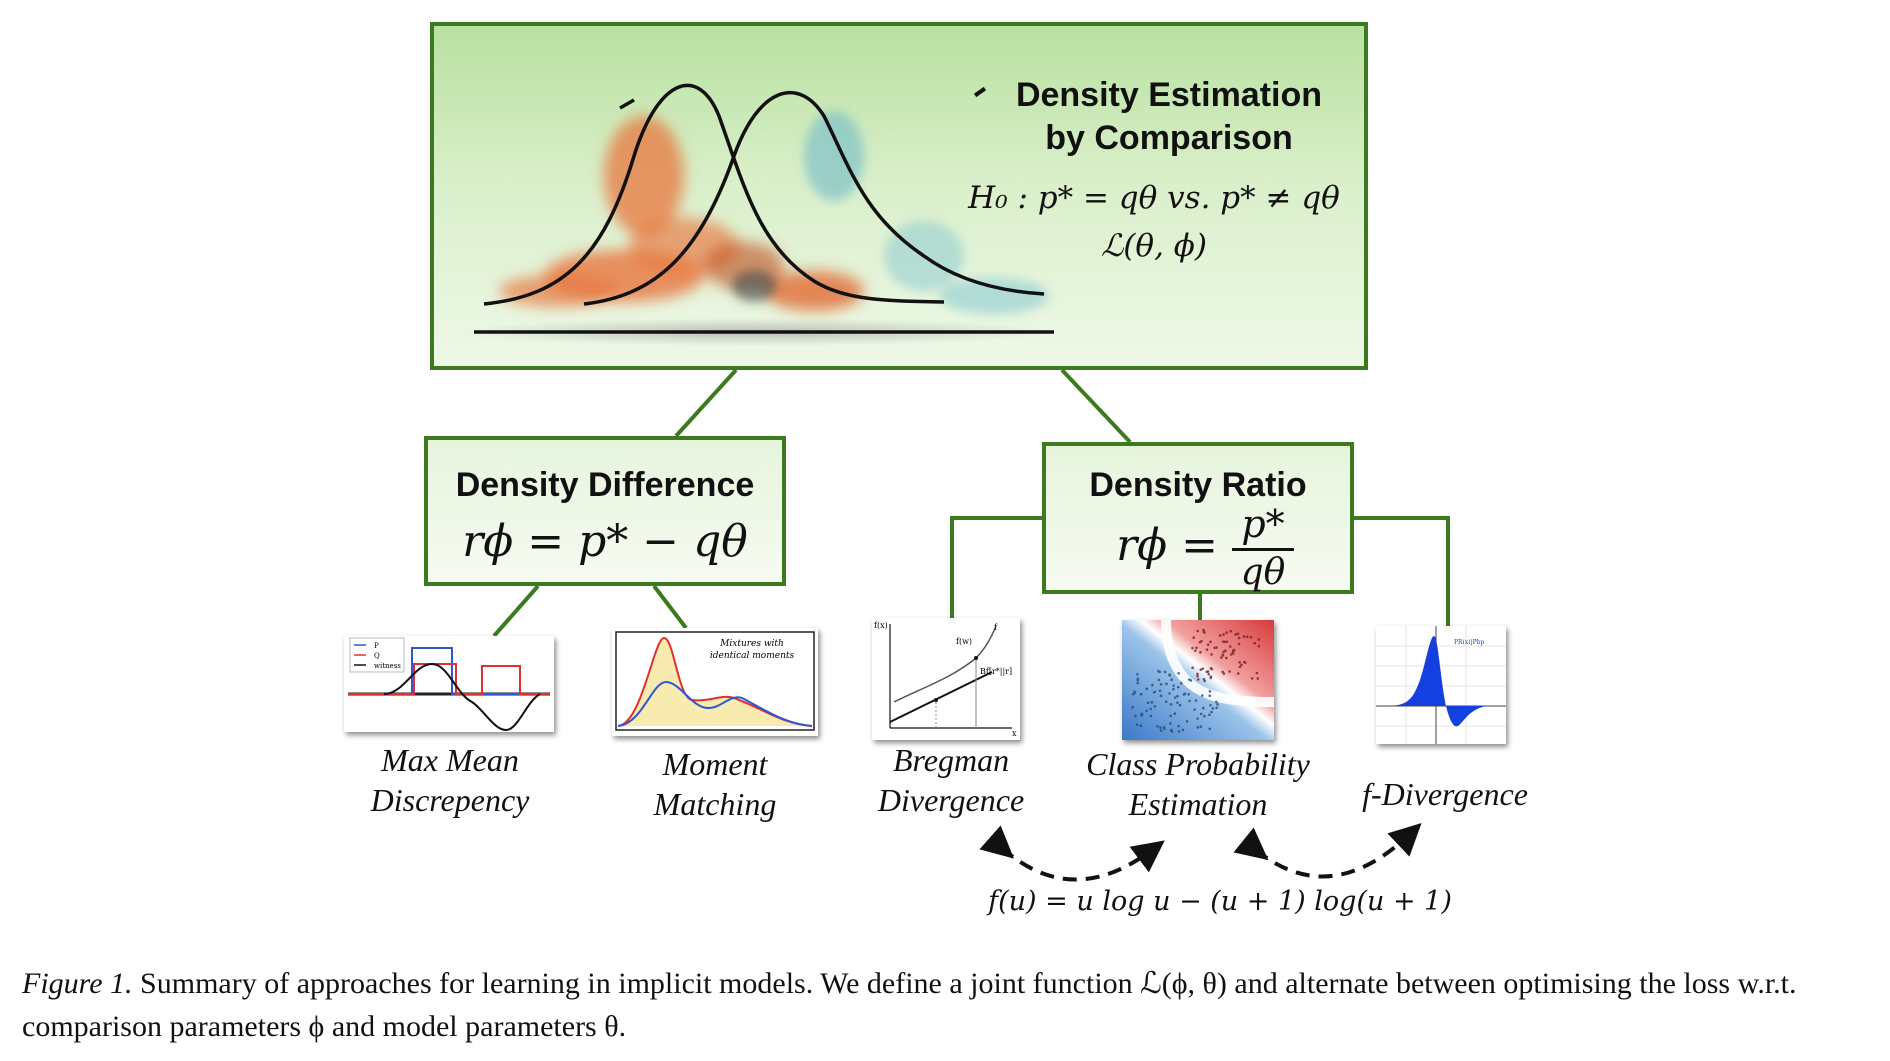 The image size is (1890, 1061). What do you see at coordinates (450, 760) in the screenshot?
I see `mmd-label-line1: Max Mean` at bounding box center [450, 760].